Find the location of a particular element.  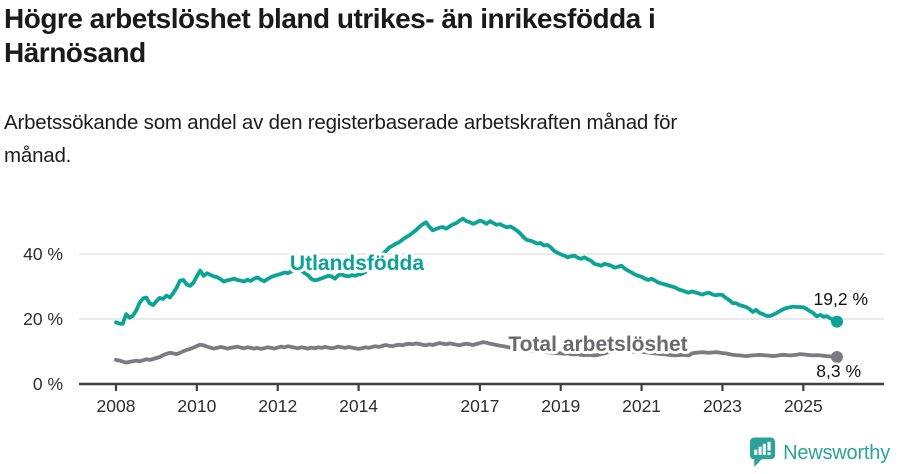

x-tick-label-2021: 2021 is located at coordinates (641, 406).